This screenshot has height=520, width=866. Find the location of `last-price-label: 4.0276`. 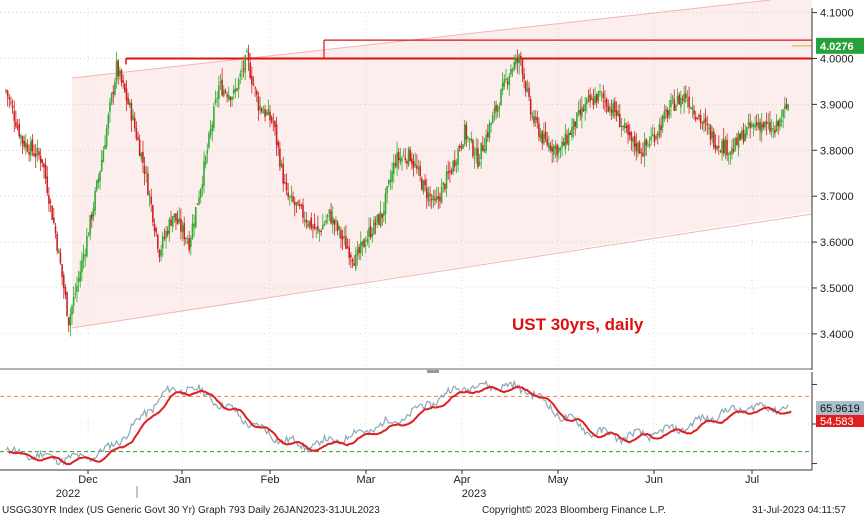

last-price-label: 4.0276 is located at coordinates (837, 47).